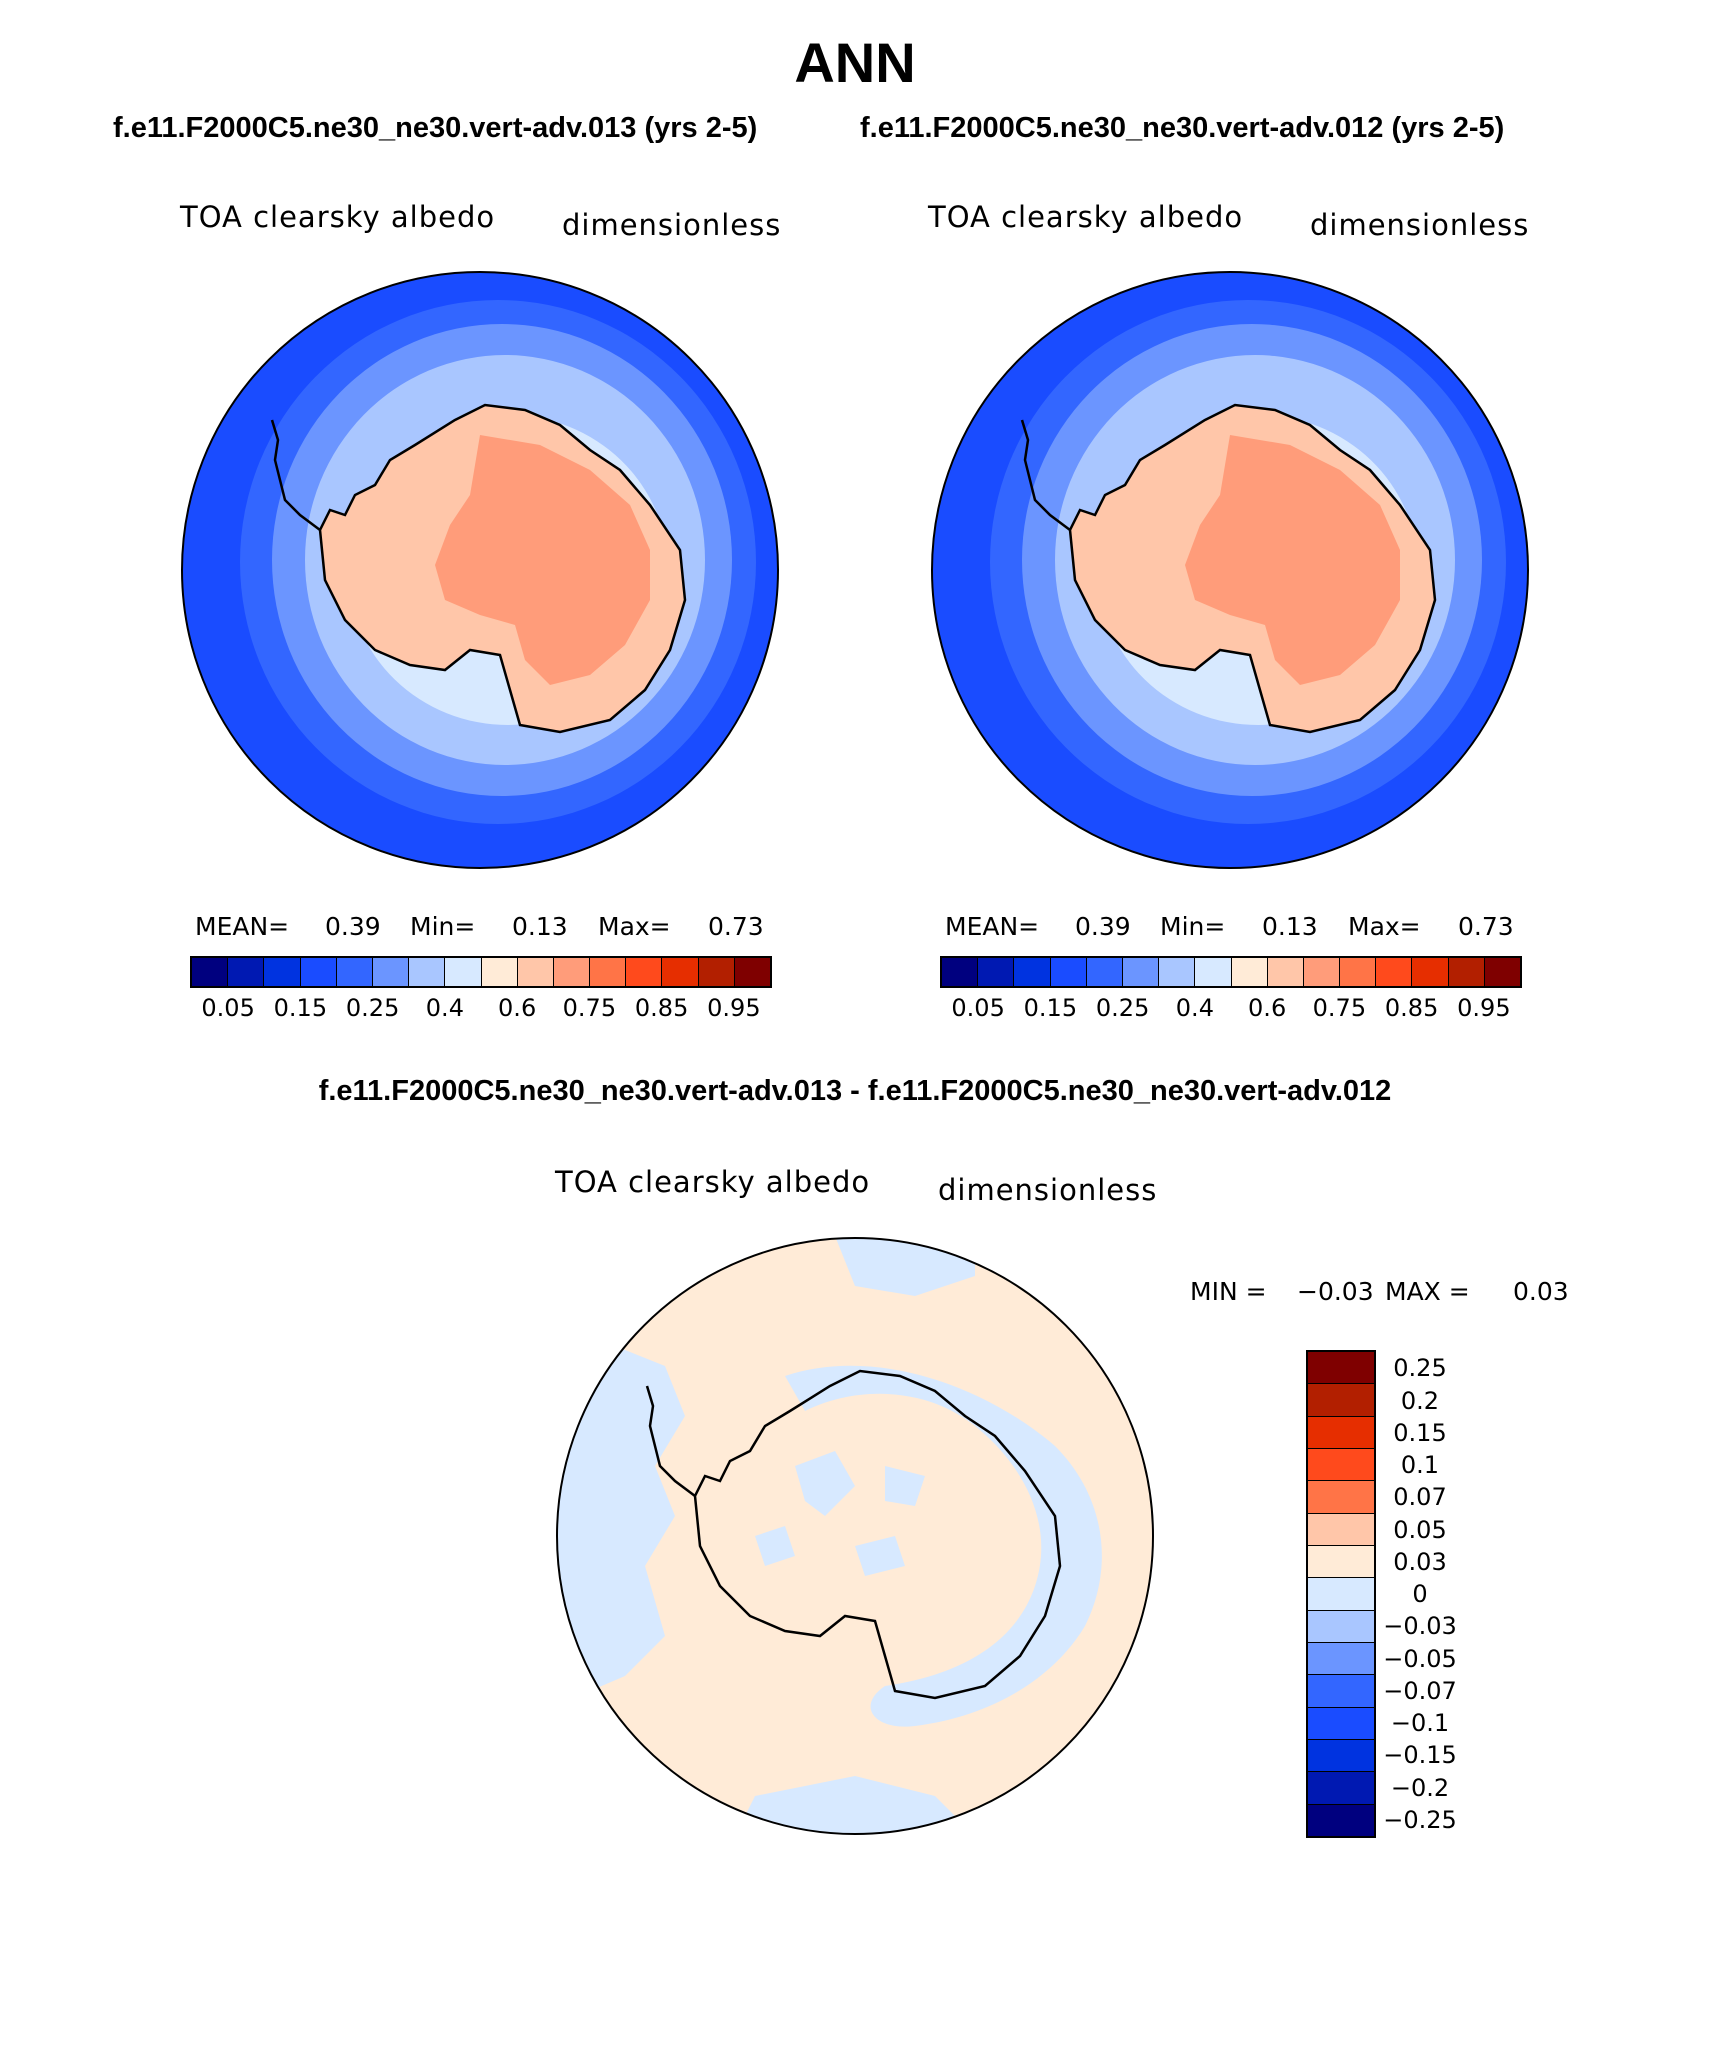 The image size is (1710, 2061). I want to click on panel-1-mean-label: MEAN=, so click(242, 926).